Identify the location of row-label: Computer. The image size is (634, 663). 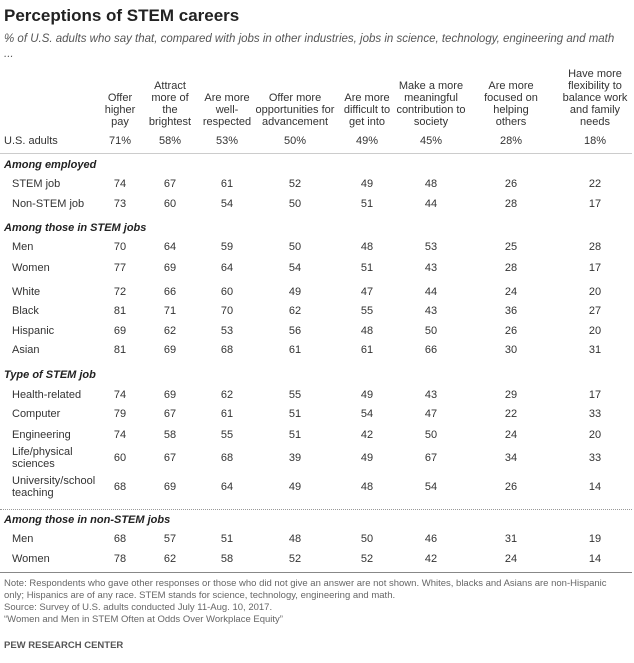
(36, 414).